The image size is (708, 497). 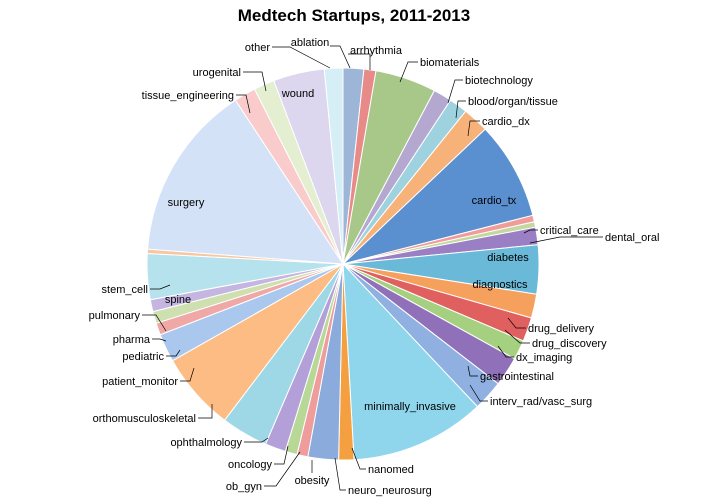 I want to click on slice-label: stem_cell, so click(x=125, y=290).